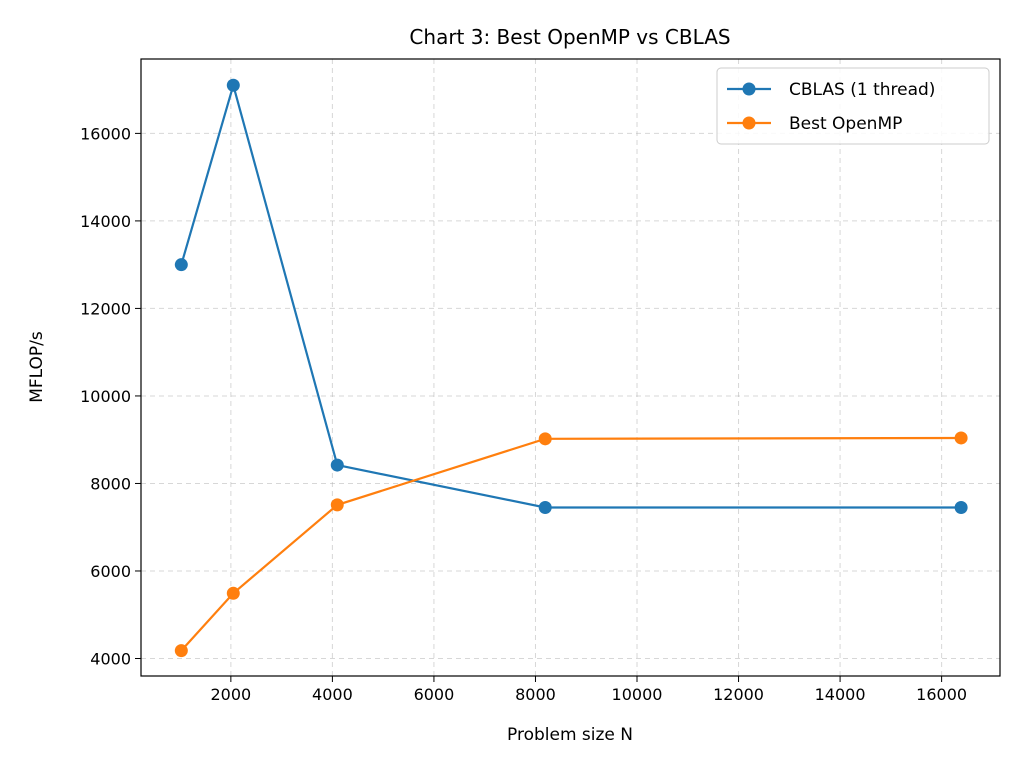 Image resolution: width=1024 pixels, height=768 pixels. Describe the element at coordinates (105, 133) in the screenshot. I see `y-tick-label: 16000` at that location.